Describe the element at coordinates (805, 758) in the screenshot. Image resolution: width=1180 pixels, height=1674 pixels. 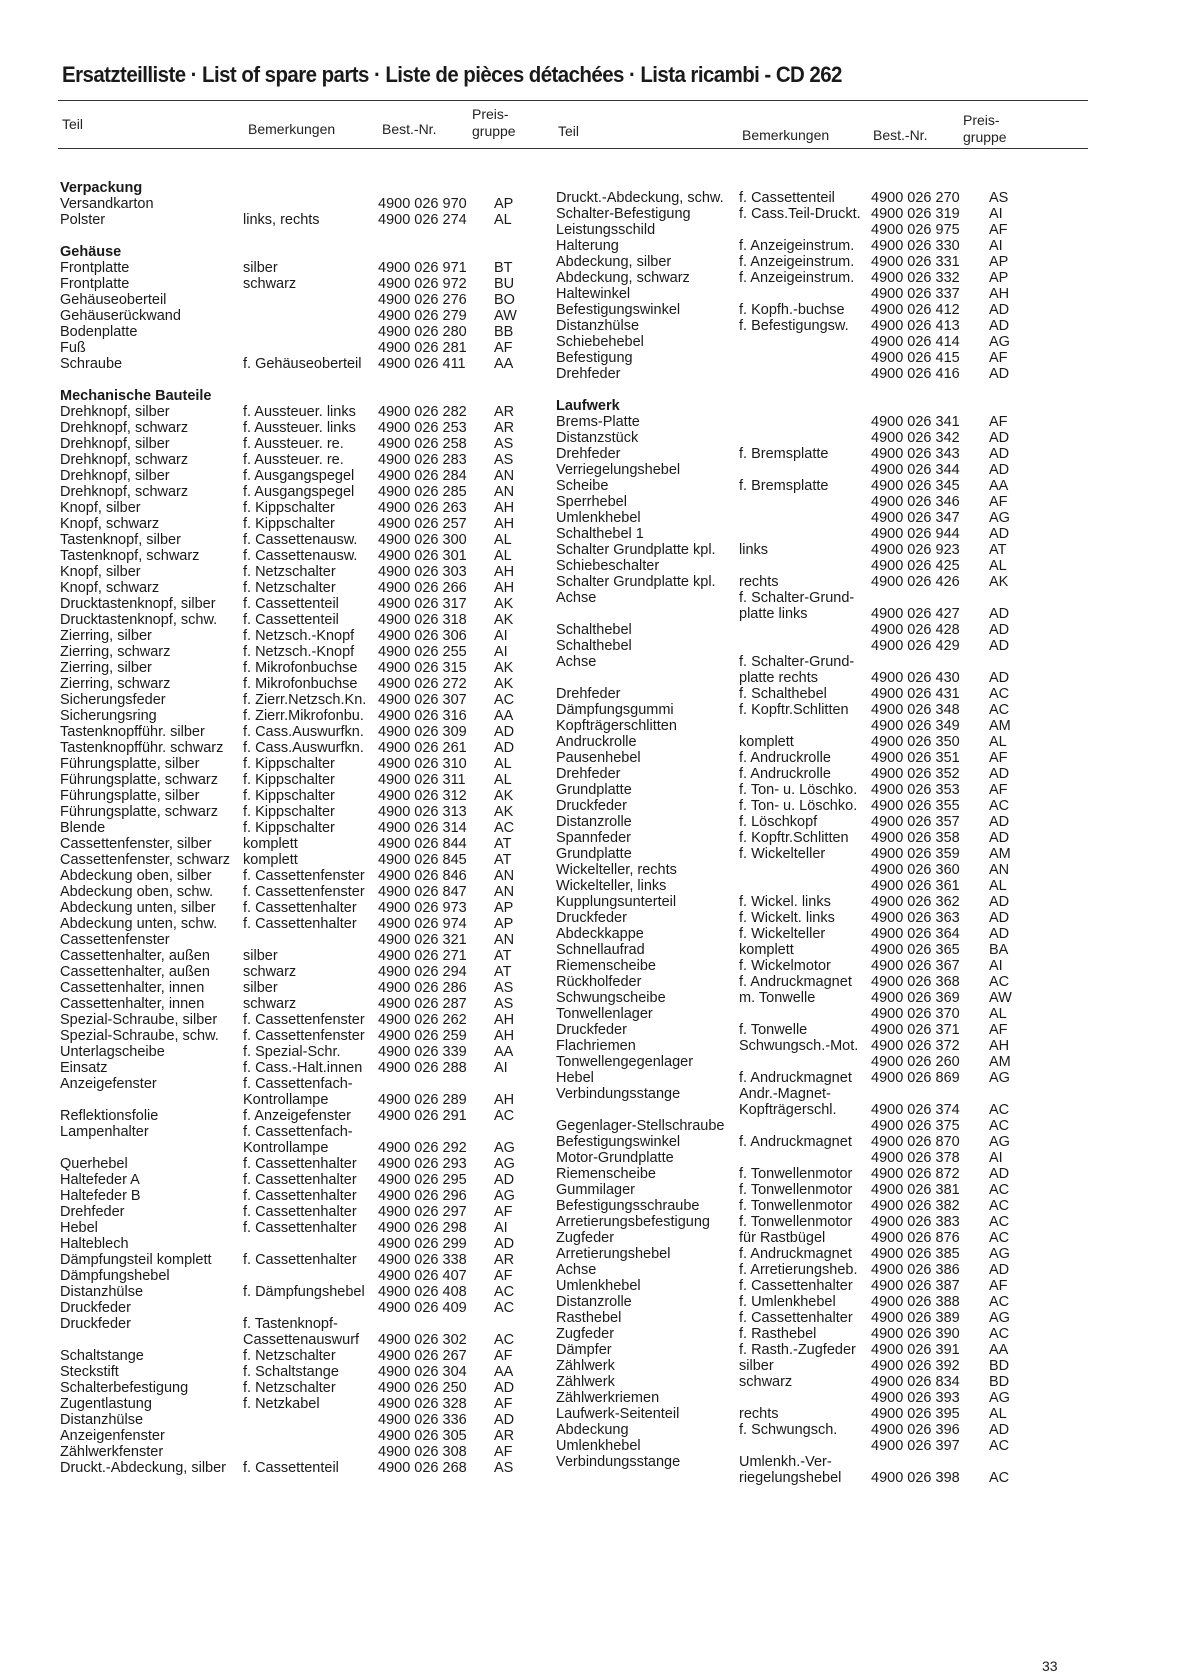
I see `remarks: f. Andruckrolle` at that location.